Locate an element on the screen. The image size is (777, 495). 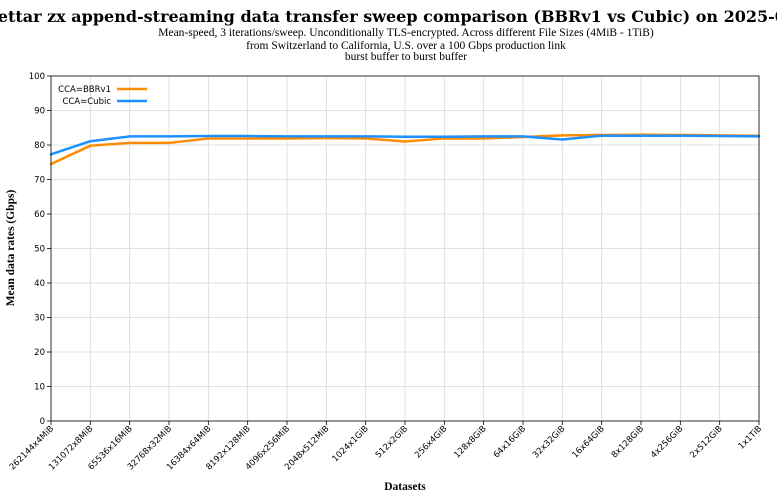
x-tick-label: 8x128GiB is located at coordinates (628, 442).